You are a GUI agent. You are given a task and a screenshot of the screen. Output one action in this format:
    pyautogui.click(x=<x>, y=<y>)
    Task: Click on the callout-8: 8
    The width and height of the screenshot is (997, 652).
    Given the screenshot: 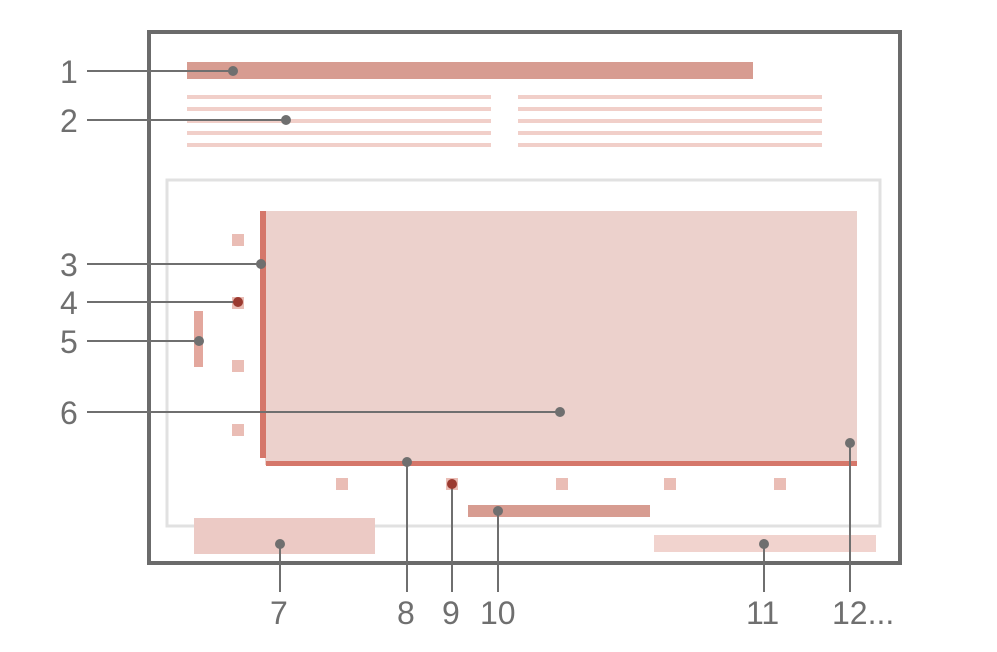 What is the action you would take?
    pyautogui.click(x=406, y=613)
    